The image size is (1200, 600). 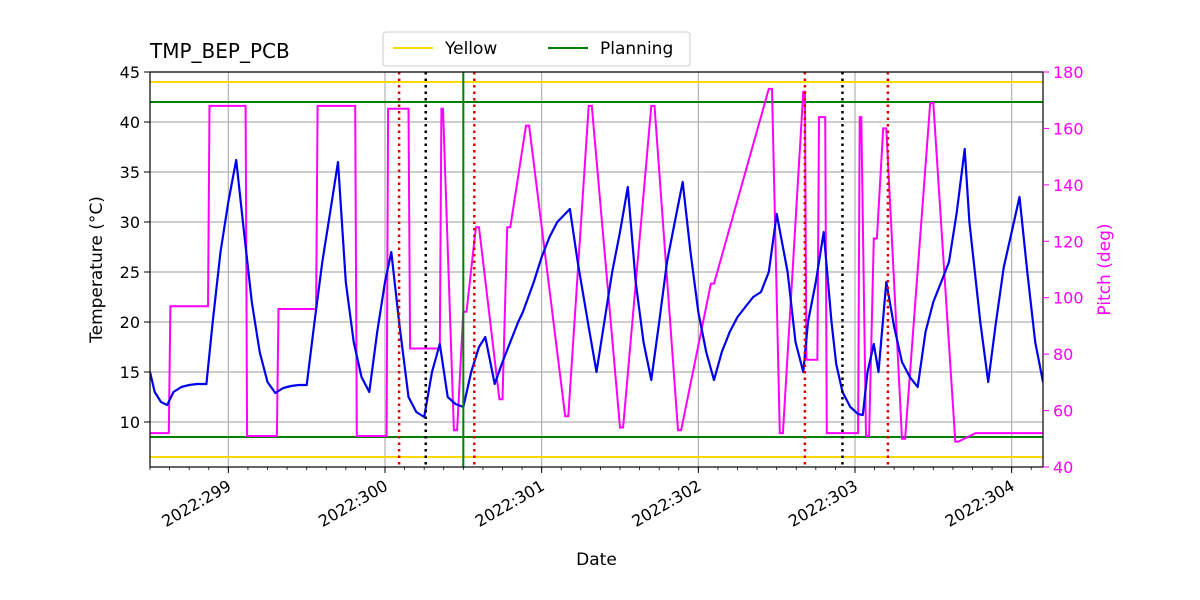 I want to click on y-tick-label: 25, so click(x=130, y=272).